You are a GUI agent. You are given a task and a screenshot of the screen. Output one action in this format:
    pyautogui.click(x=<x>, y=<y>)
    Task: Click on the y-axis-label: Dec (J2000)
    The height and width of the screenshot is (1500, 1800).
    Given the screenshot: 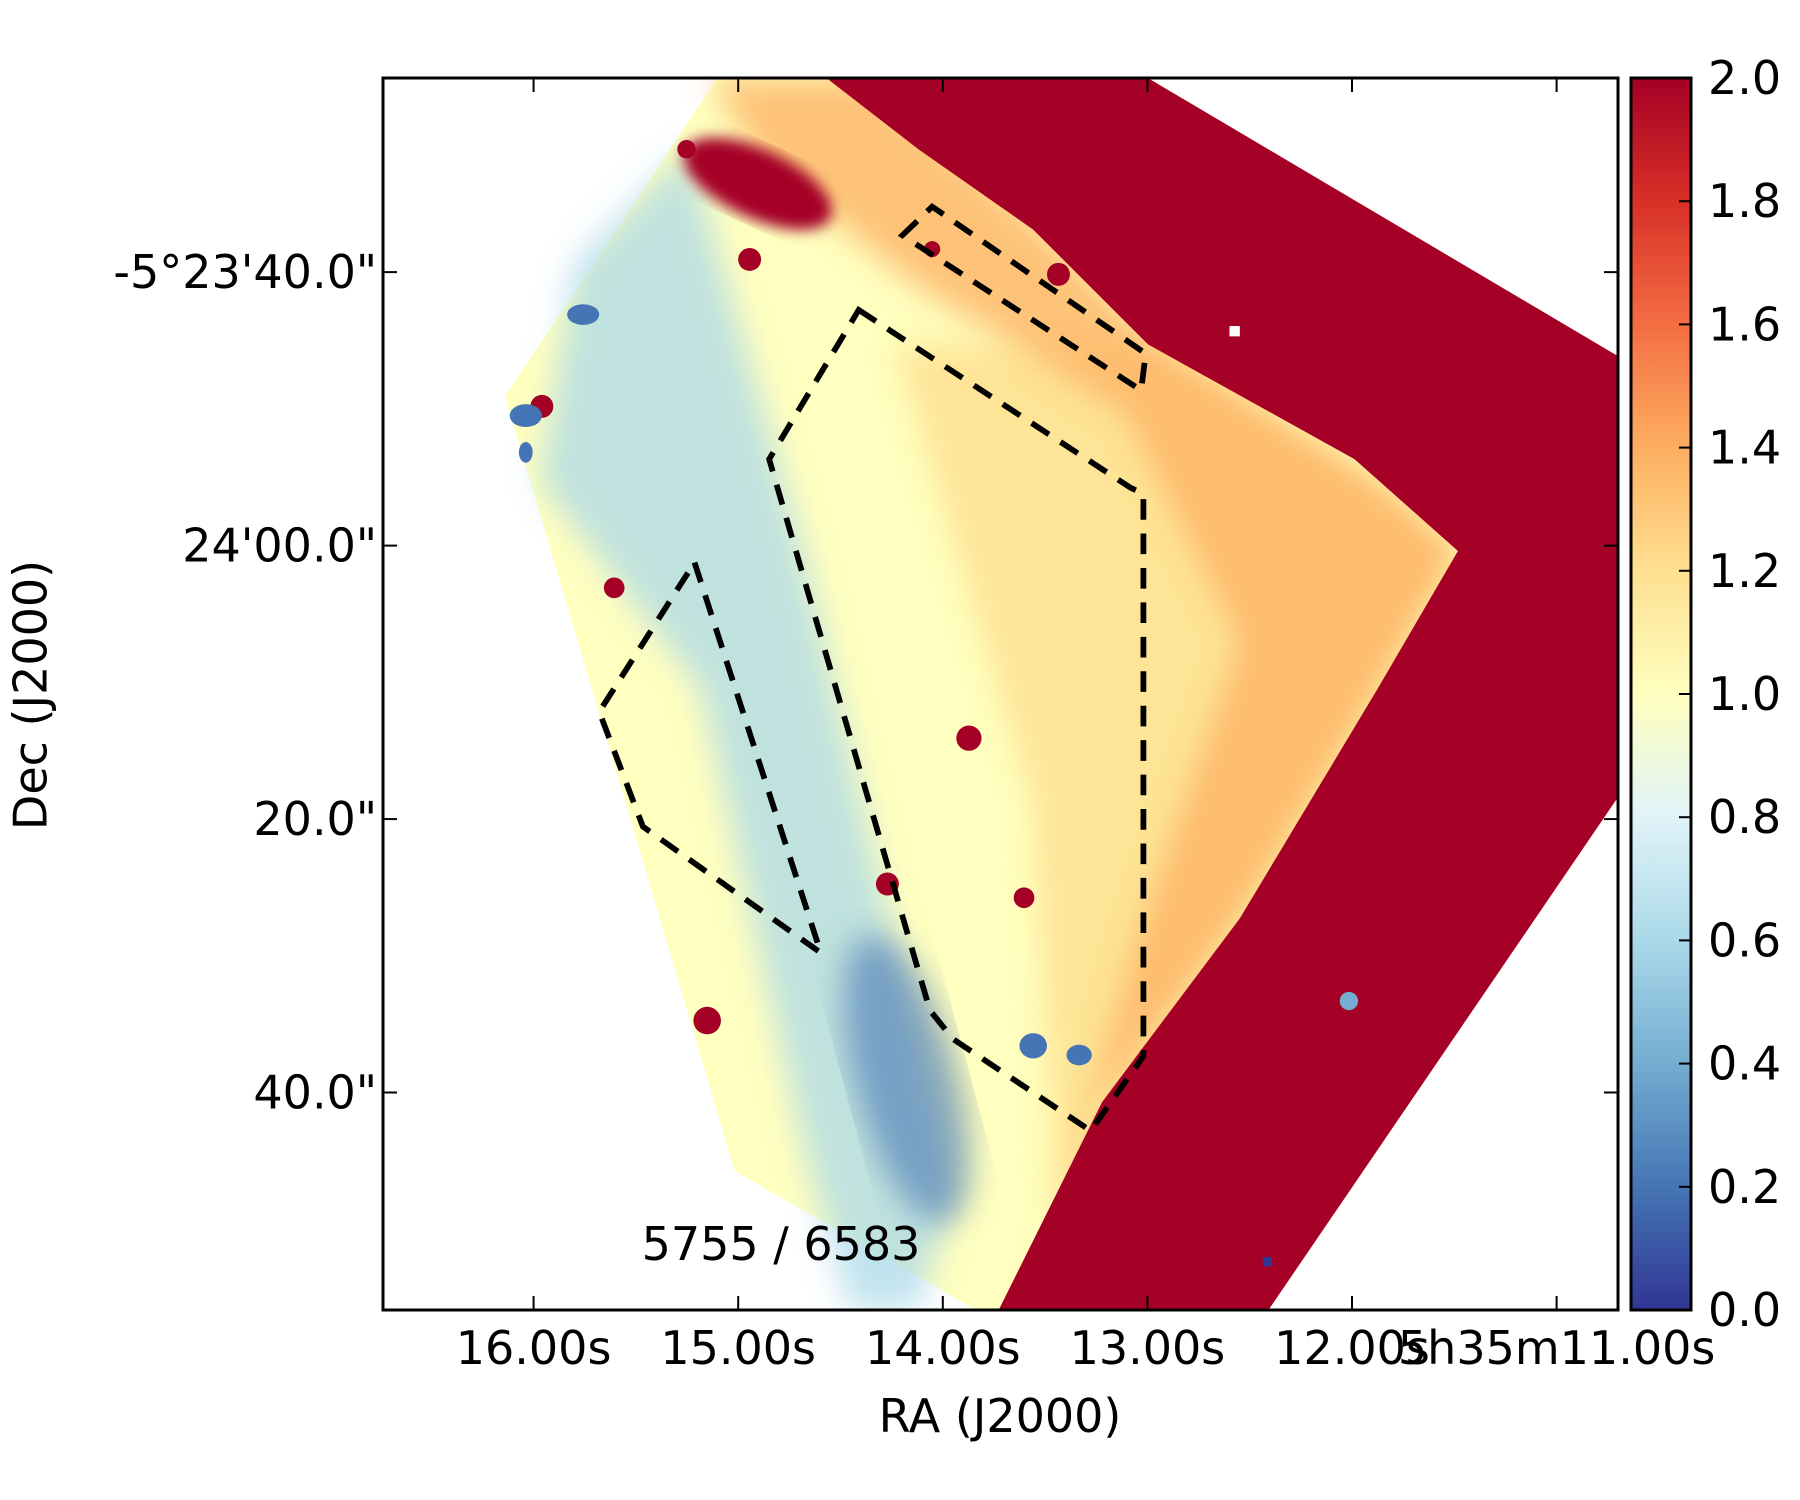 What is the action you would take?
    pyautogui.click(x=31, y=695)
    